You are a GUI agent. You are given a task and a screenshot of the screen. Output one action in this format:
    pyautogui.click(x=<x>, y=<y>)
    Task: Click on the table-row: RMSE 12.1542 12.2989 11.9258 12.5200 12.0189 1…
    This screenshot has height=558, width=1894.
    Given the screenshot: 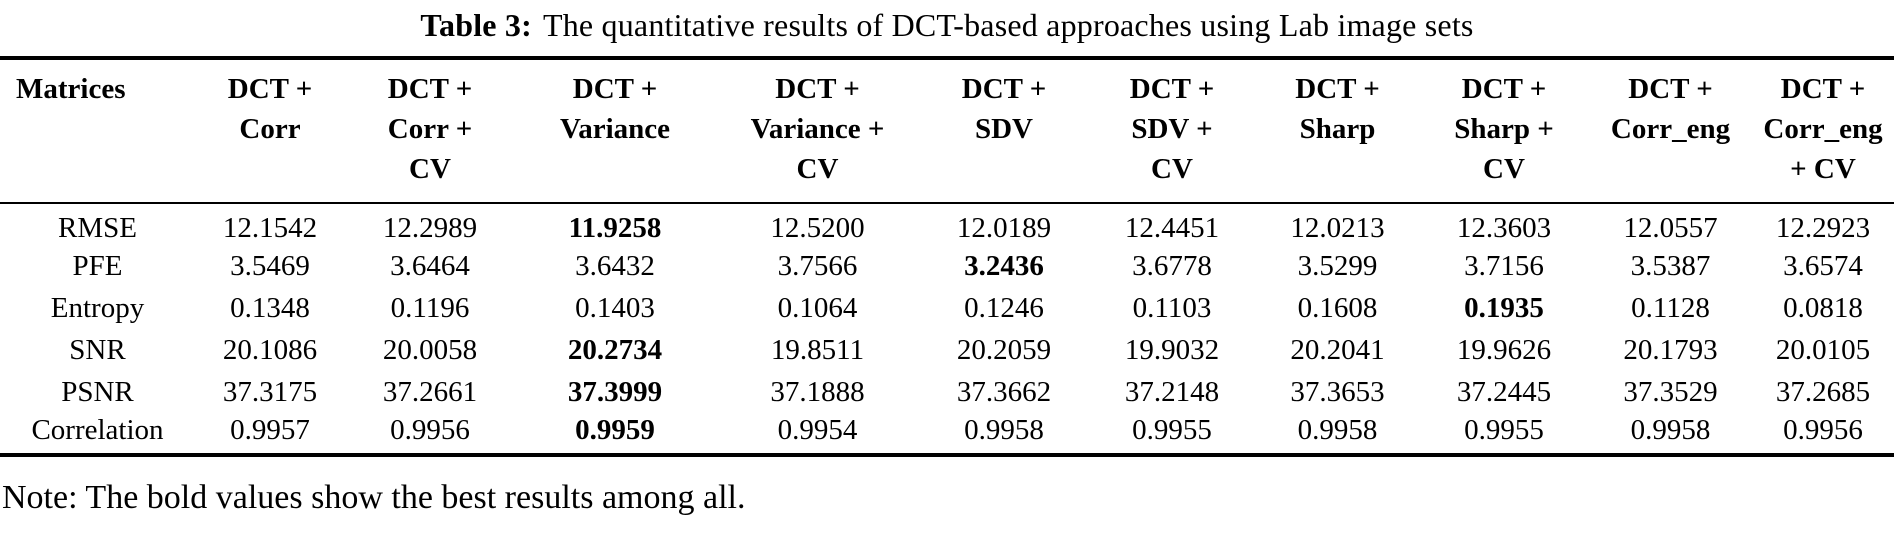 What is the action you would take?
    pyautogui.click(x=947, y=224)
    